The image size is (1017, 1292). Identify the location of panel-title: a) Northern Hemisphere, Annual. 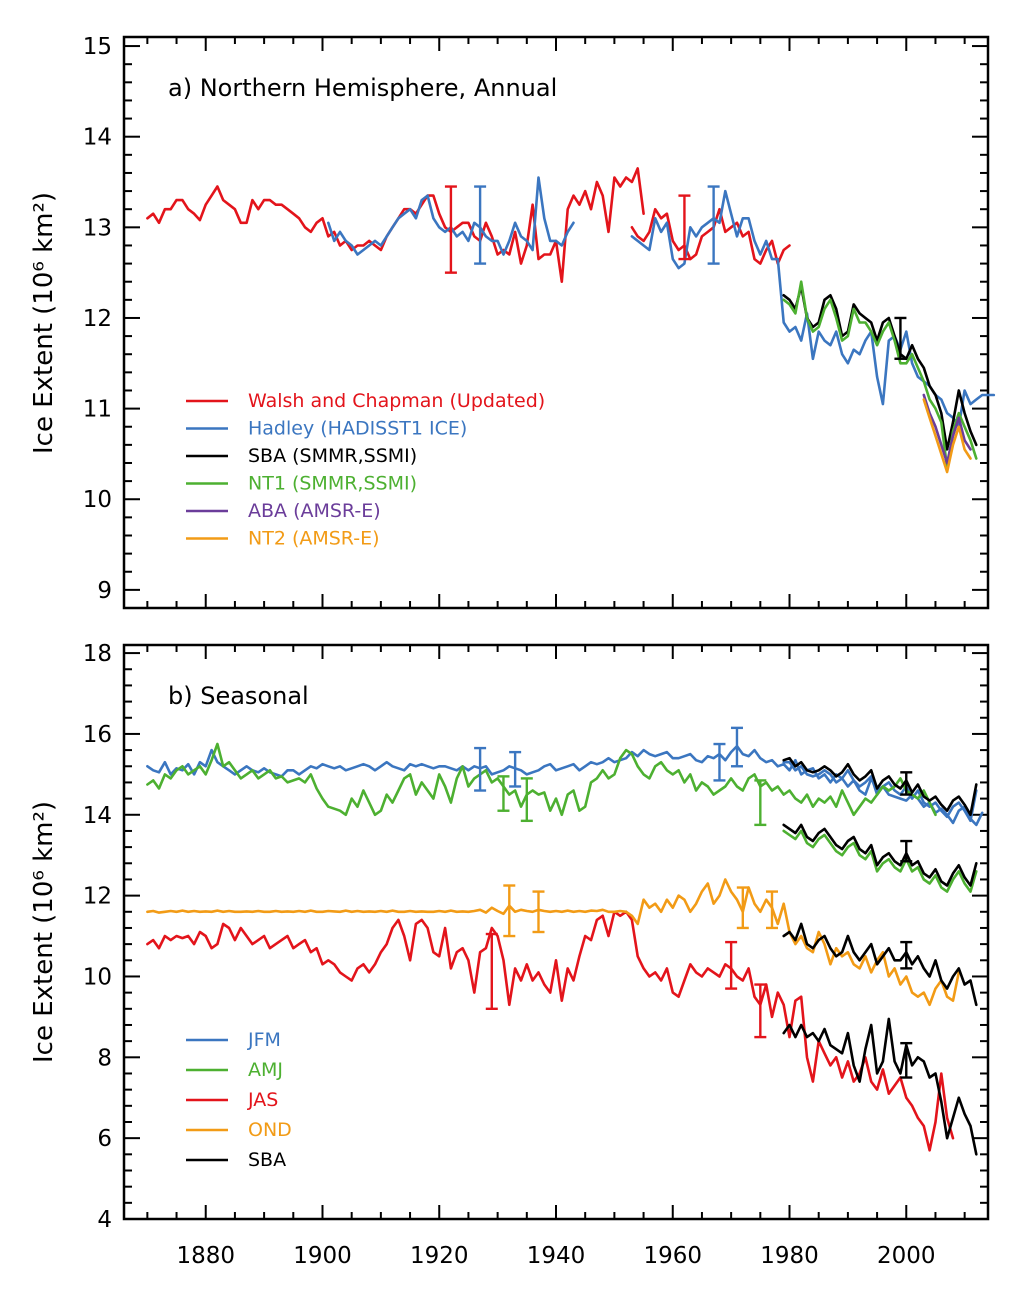
(362, 88).